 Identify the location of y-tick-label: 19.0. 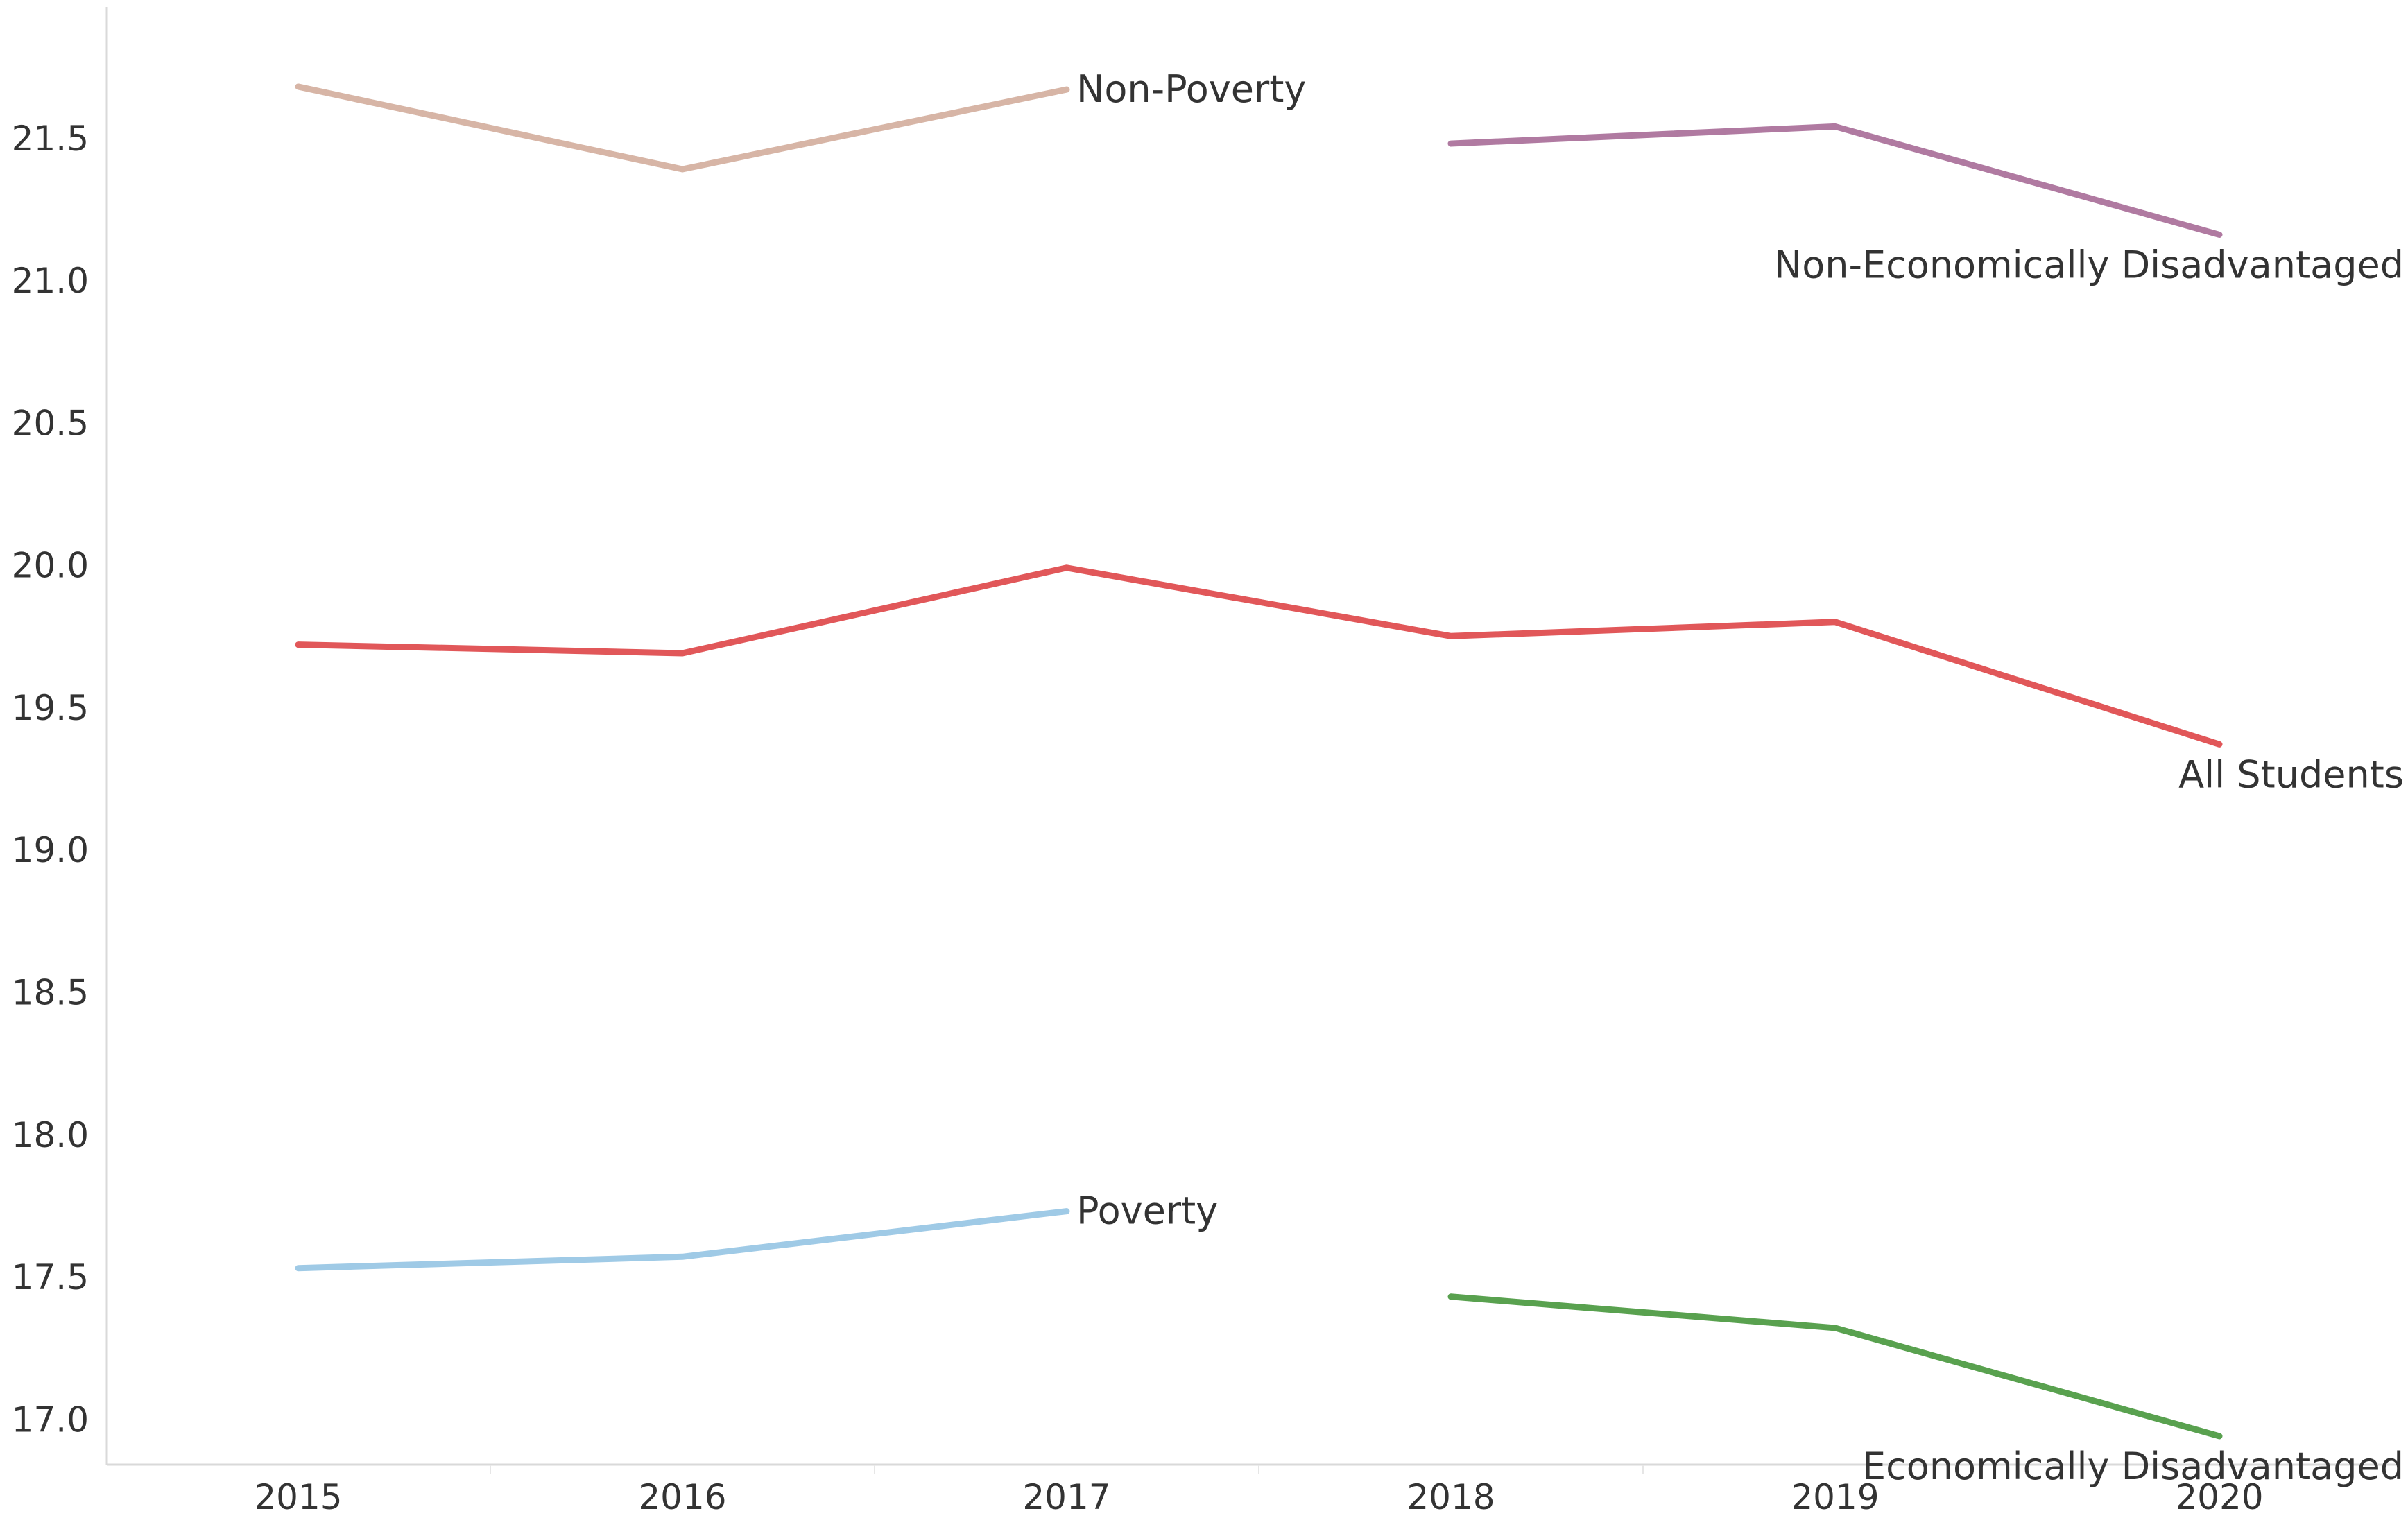
(50, 850).